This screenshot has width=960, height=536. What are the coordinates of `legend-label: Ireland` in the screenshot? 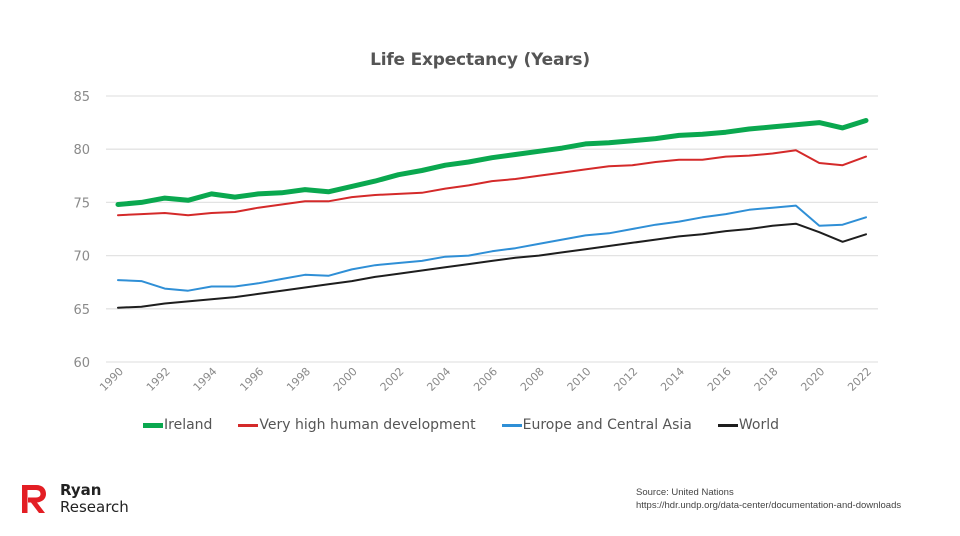 It's located at (188, 425).